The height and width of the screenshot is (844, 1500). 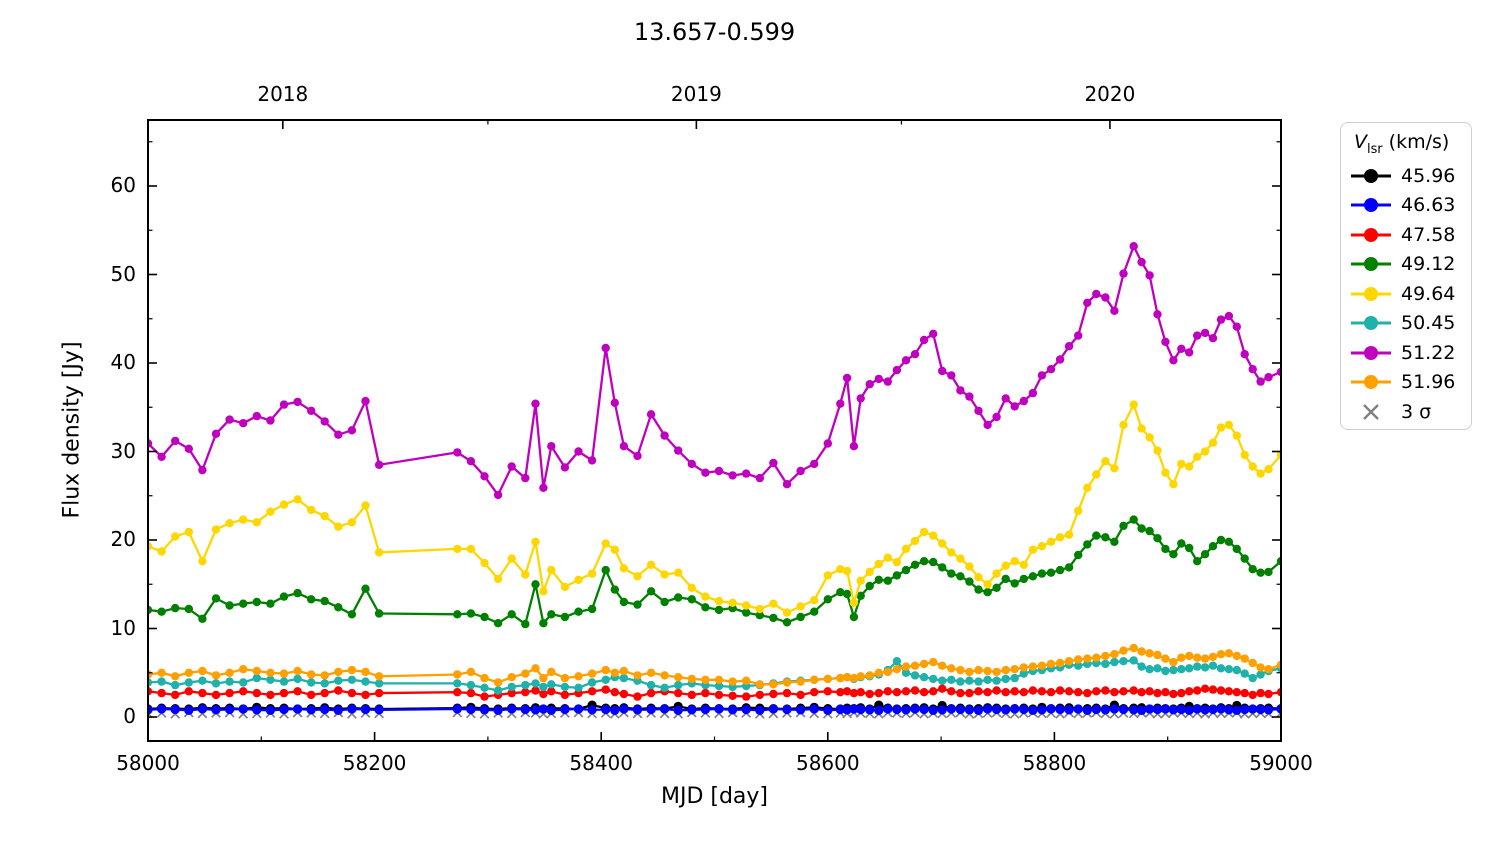 What do you see at coordinates (374, 763) in the screenshot?
I see `x-tick-label-58200: 58200` at bounding box center [374, 763].